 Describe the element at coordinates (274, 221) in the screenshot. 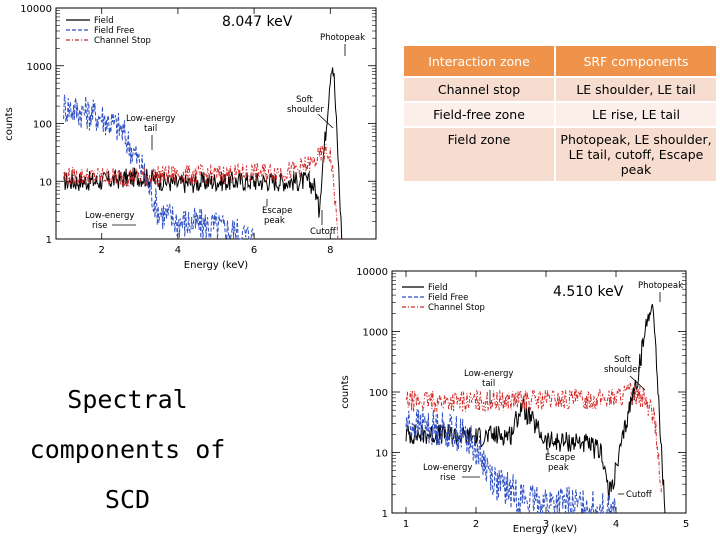

I see `chart1-ann-escape-2: peak` at that location.